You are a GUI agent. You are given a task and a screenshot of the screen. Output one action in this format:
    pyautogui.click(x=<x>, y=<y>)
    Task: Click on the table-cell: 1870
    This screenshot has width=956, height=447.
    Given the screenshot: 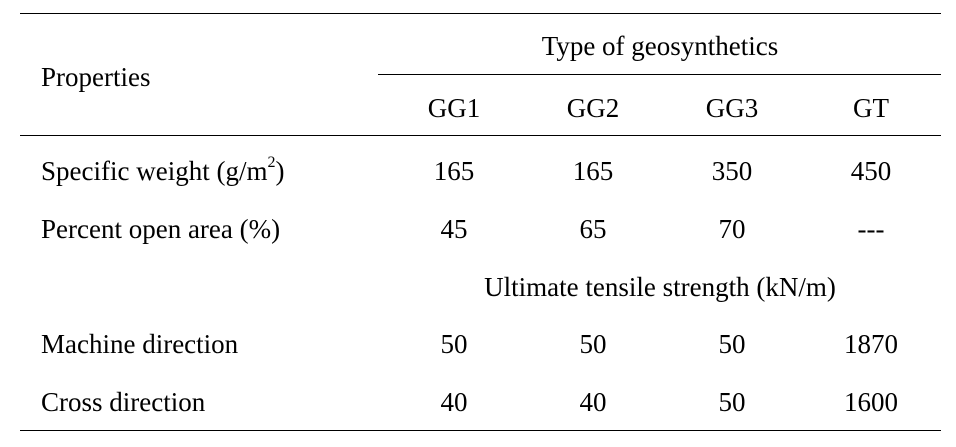 What is the action you would take?
    pyautogui.click(x=871, y=344)
    